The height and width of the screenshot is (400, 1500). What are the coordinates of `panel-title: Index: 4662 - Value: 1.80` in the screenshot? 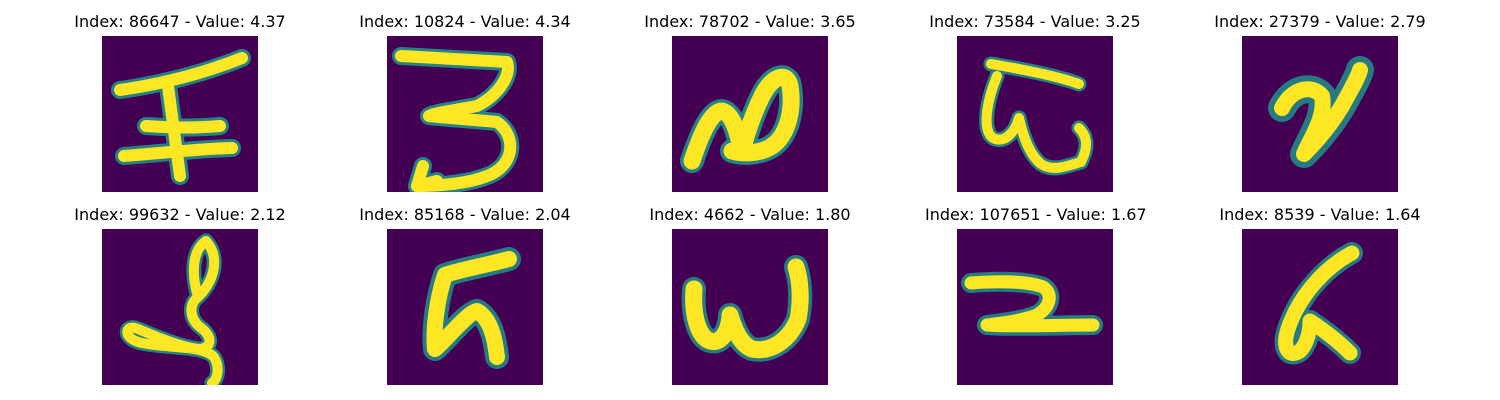 It's located at (750, 214).